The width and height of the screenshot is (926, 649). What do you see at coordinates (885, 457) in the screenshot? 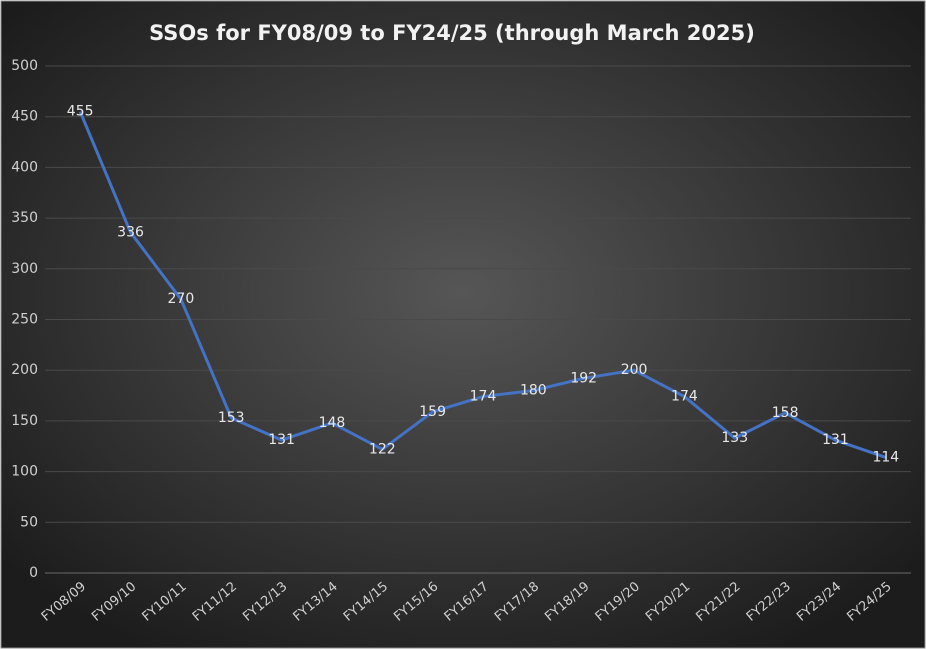
I see `data-label: 114` at bounding box center [885, 457].